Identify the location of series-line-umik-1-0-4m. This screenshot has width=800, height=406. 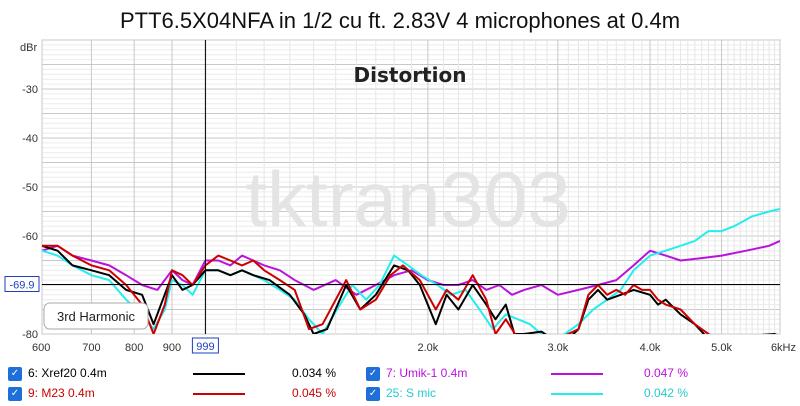
(411, 267).